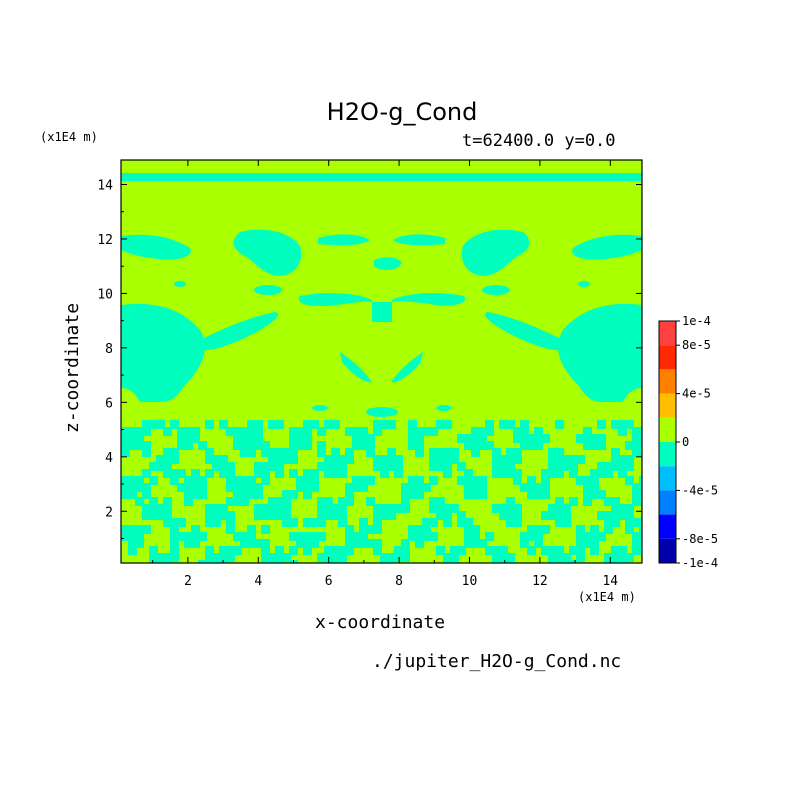 The height and width of the screenshot is (804, 804). Describe the element at coordinates (667, 478) in the screenshot. I see `colorbar-level` at that location.